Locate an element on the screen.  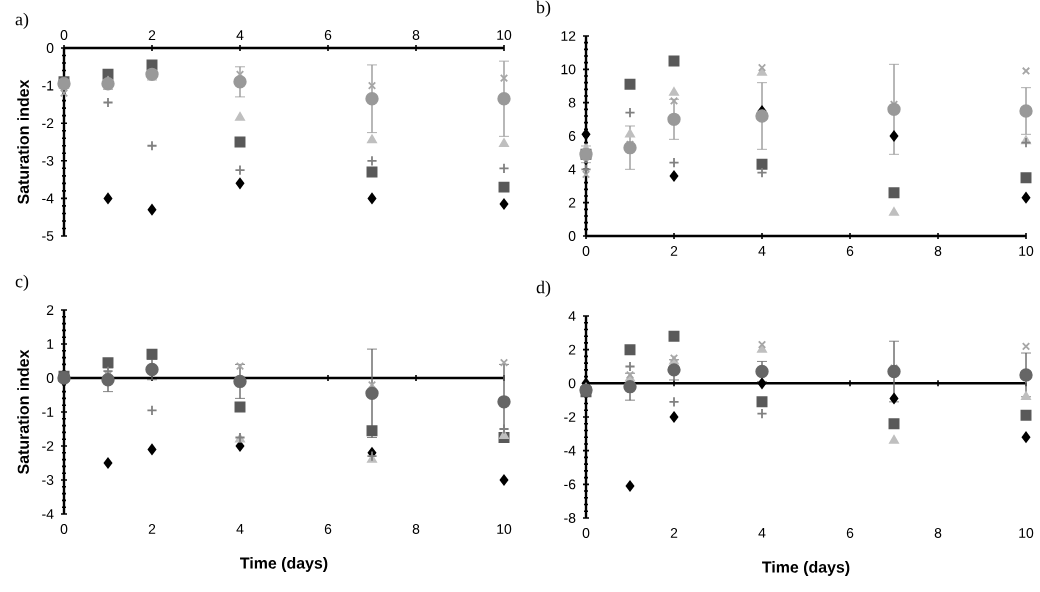
chart-title: b) is located at coordinates (543, 8).